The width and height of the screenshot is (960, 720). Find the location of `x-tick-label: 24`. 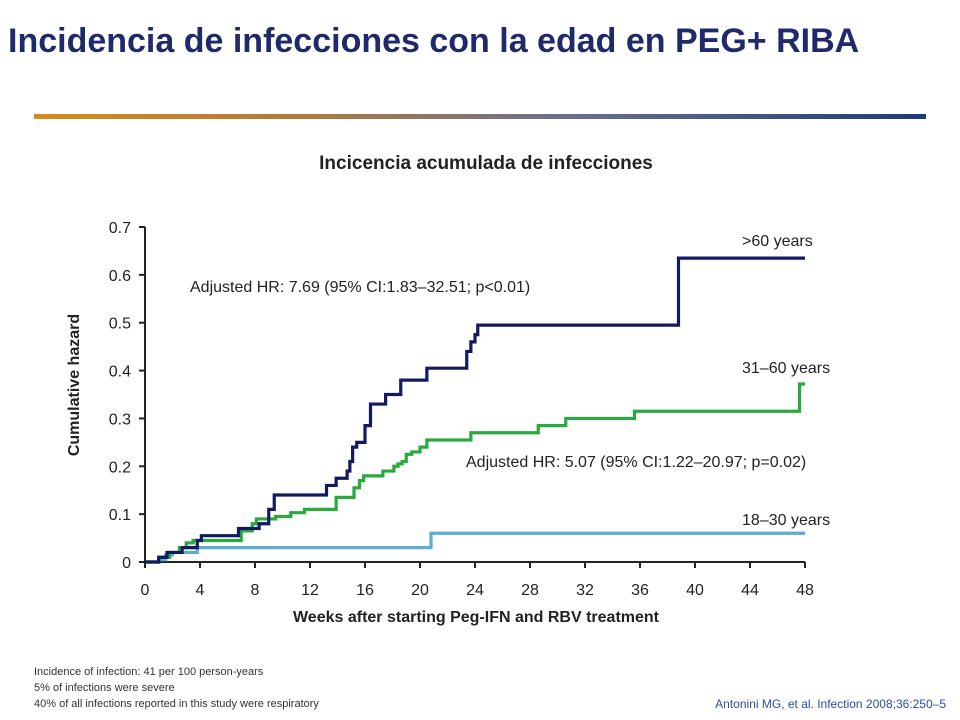

x-tick-label: 24 is located at coordinates (475, 590).